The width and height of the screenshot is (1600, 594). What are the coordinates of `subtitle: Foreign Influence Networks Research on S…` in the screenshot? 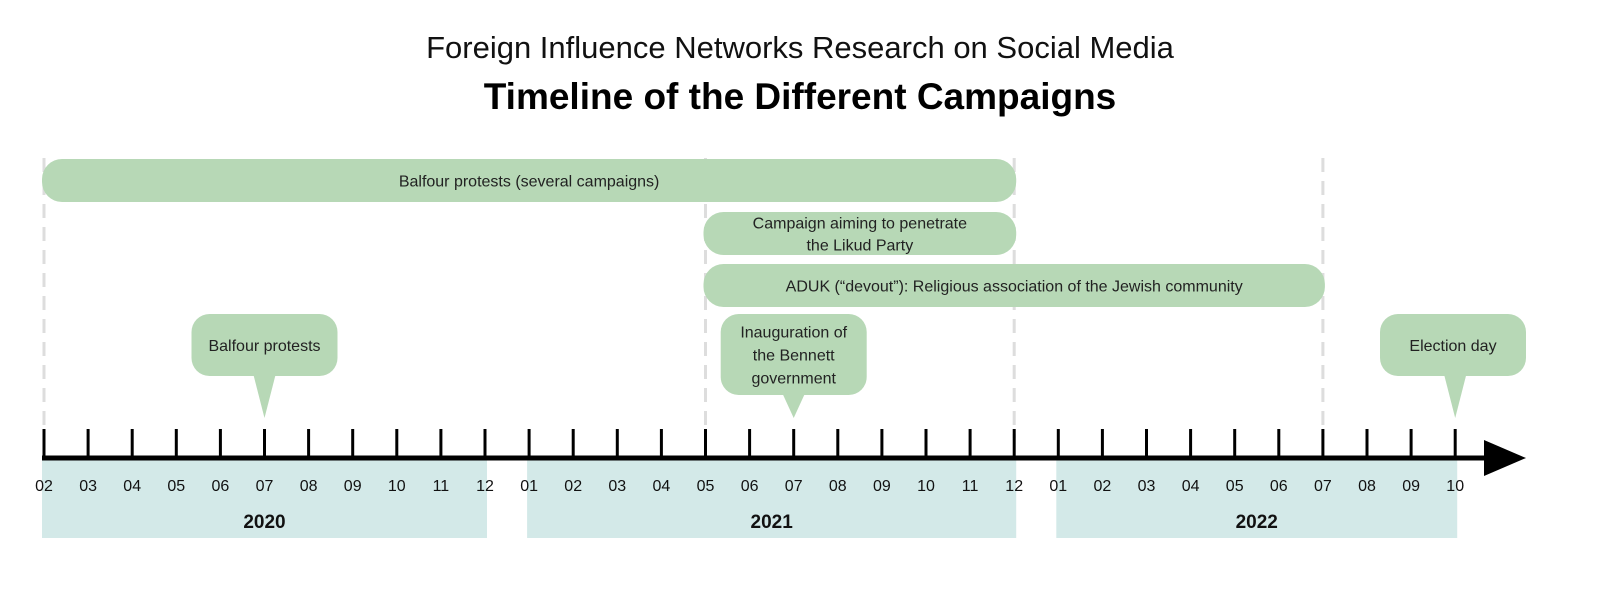 It's located at (800, 47).